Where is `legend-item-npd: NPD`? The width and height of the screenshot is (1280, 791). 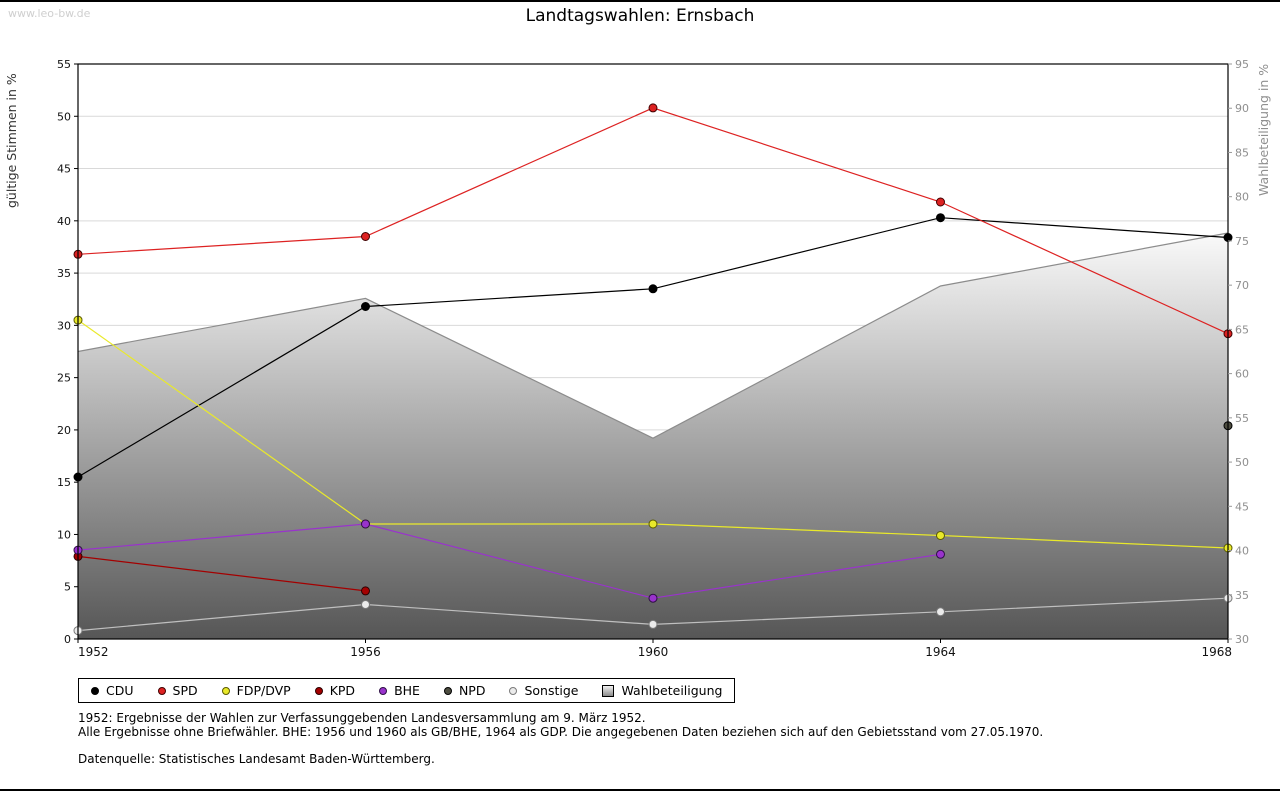 legend-item-npd: NPD is located at coordinates (464, 690).